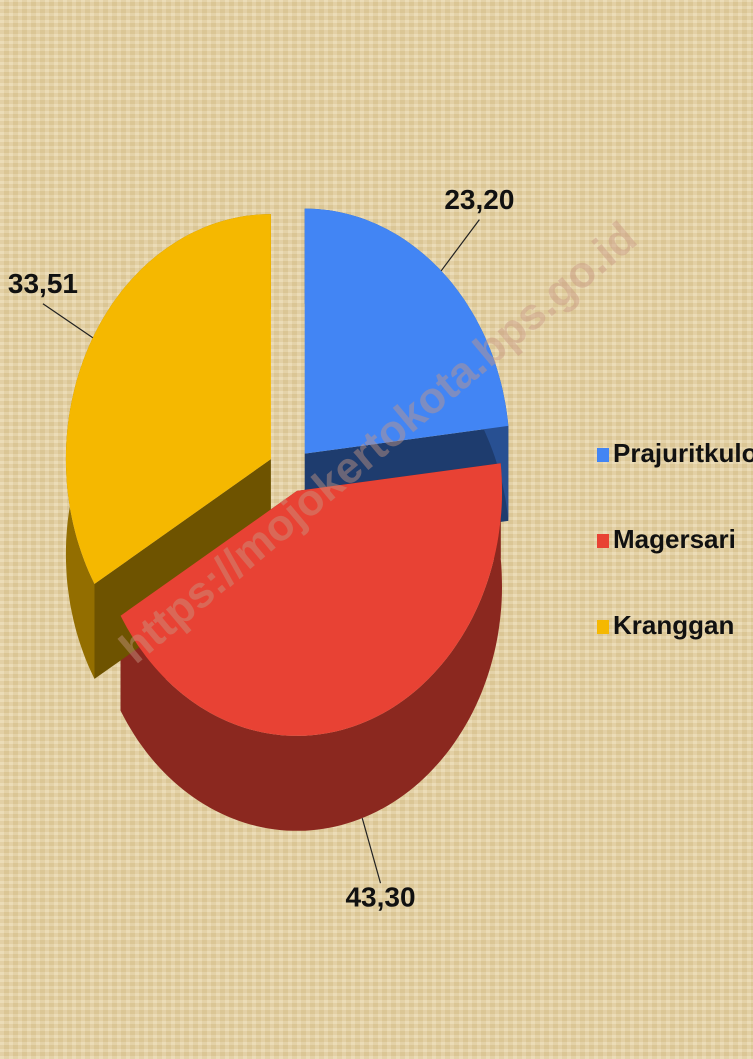  Describe the element at coordinates (380, 897) in the screenshot. I see `data-label: 43,30` at that location.